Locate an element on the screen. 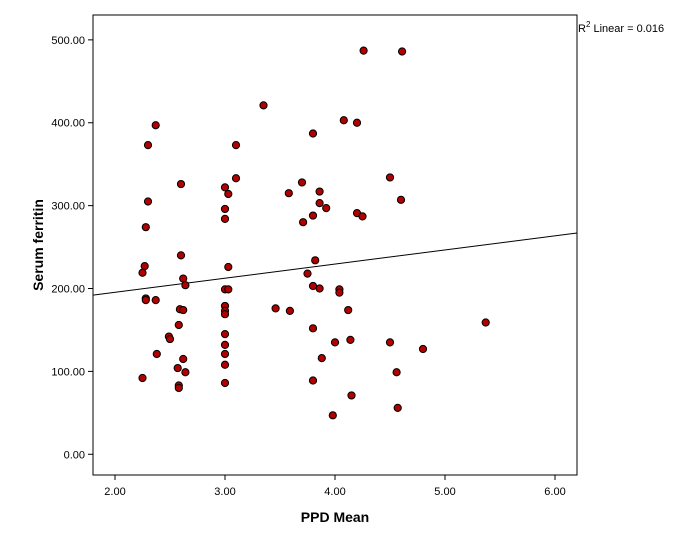  y-tick-label: 0.00 is located at coordinates (74, 455).